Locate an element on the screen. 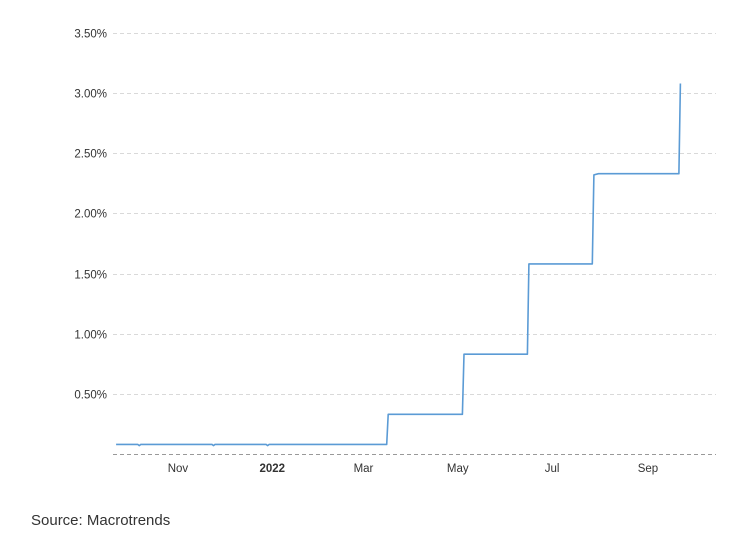  y-tick-label: 2.00% is located at coordinates (90, 215).